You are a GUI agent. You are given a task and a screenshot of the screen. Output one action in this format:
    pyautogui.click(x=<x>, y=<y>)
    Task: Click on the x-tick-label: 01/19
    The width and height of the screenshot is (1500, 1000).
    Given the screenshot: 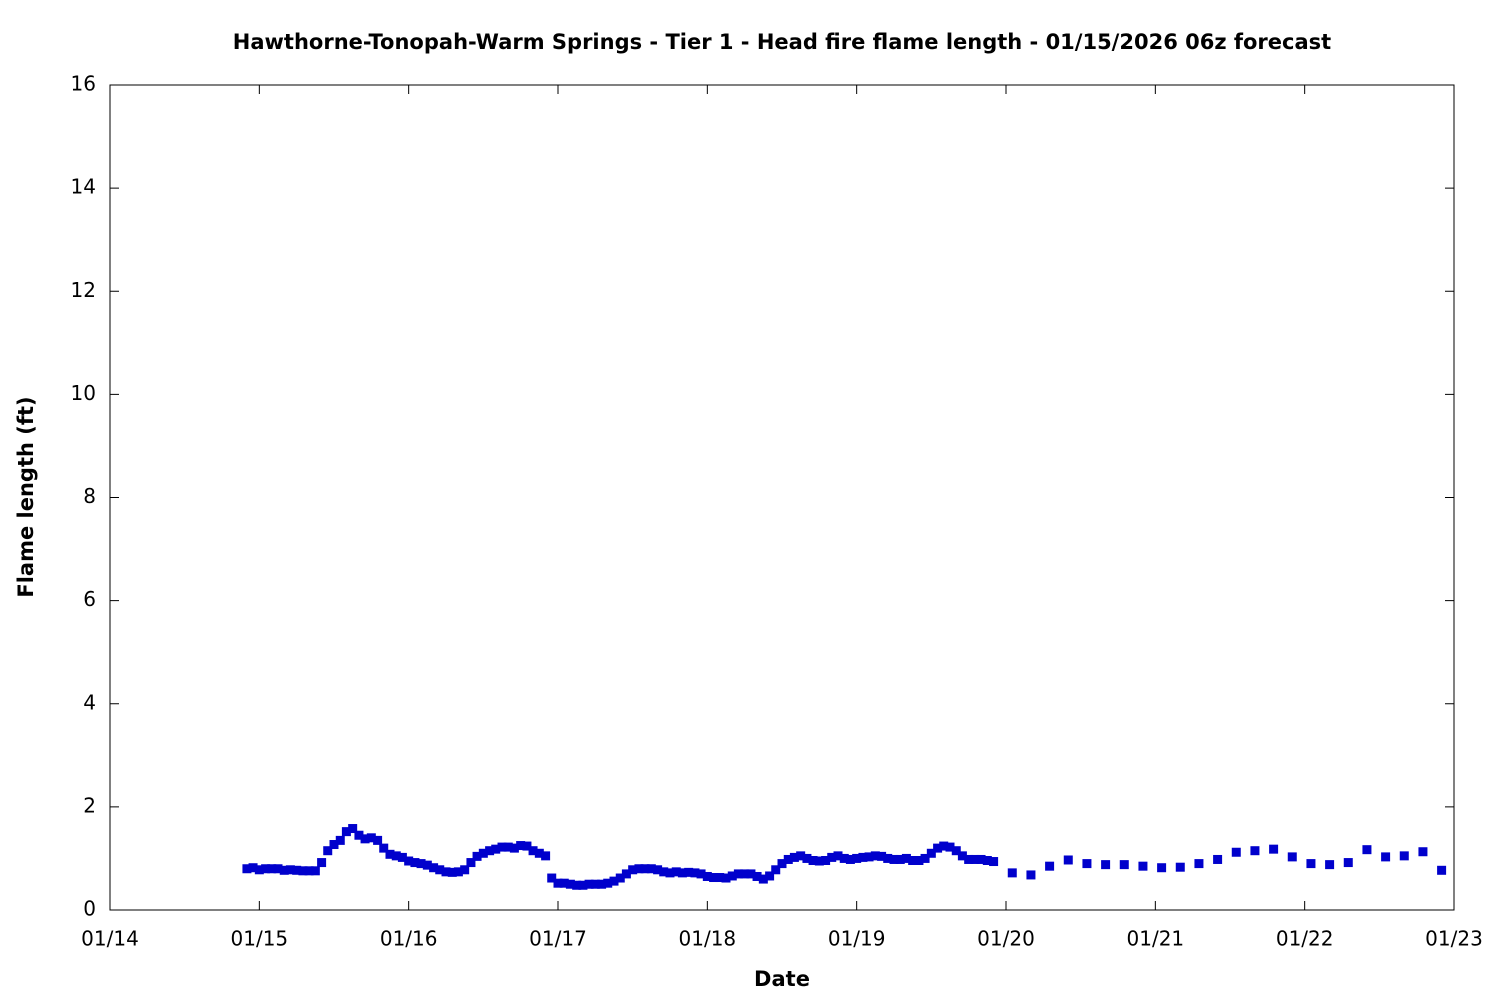 What is the action you would take?
    pyautogui.click(x=857, y=939)
    